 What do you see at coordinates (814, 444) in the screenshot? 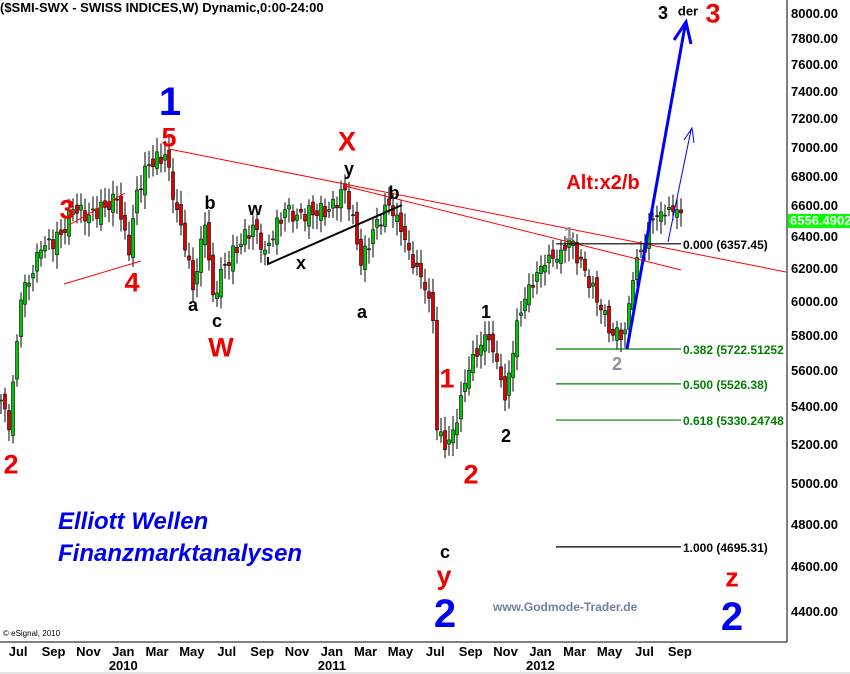
I see `y-tick-label: 5200.00` at bounding box center [814, 444].